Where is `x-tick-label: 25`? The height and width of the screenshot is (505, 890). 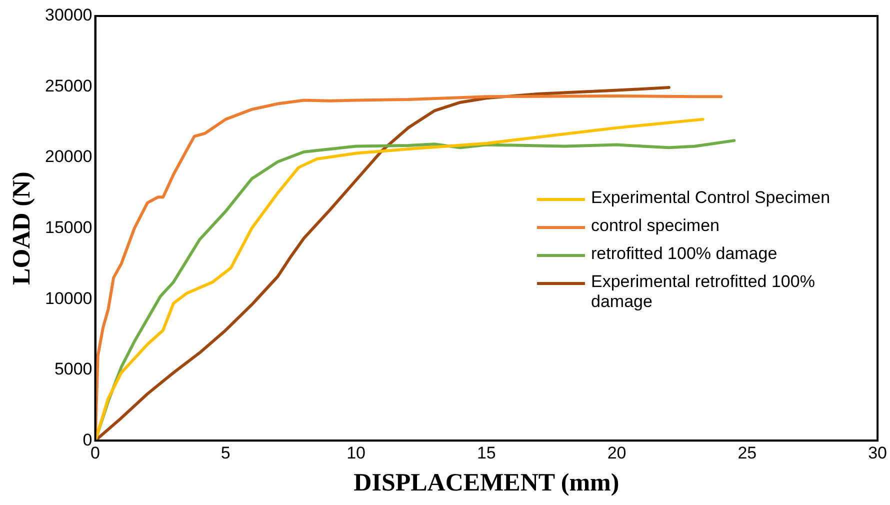
x-tick-label: 25 is located at coordinates (747, 452).